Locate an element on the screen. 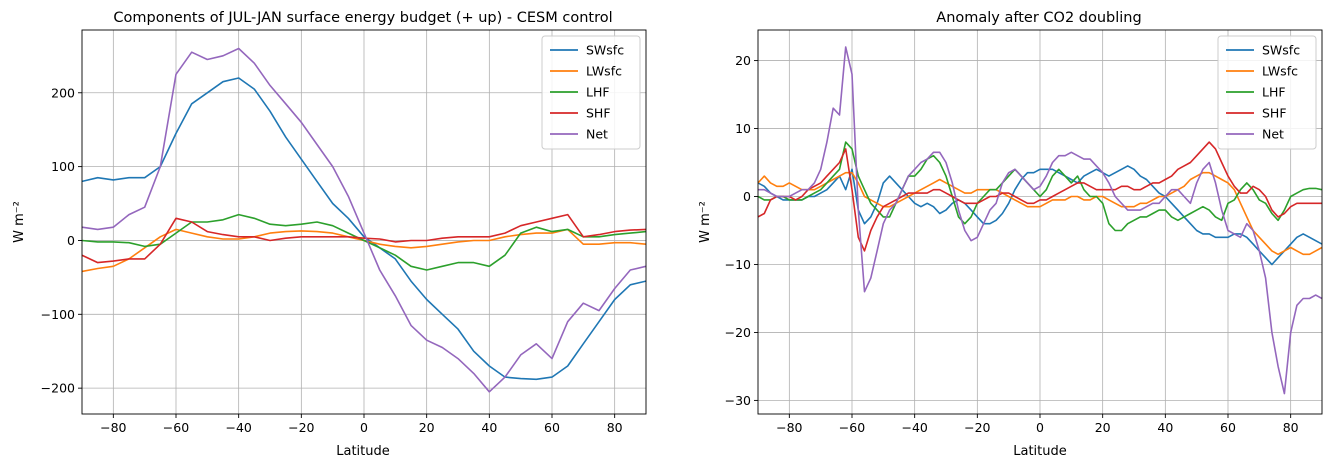 The width and height of the screenshot is (1332, 468). y-axis-label-left: W m⁻² is located at coordinates (19, 222).